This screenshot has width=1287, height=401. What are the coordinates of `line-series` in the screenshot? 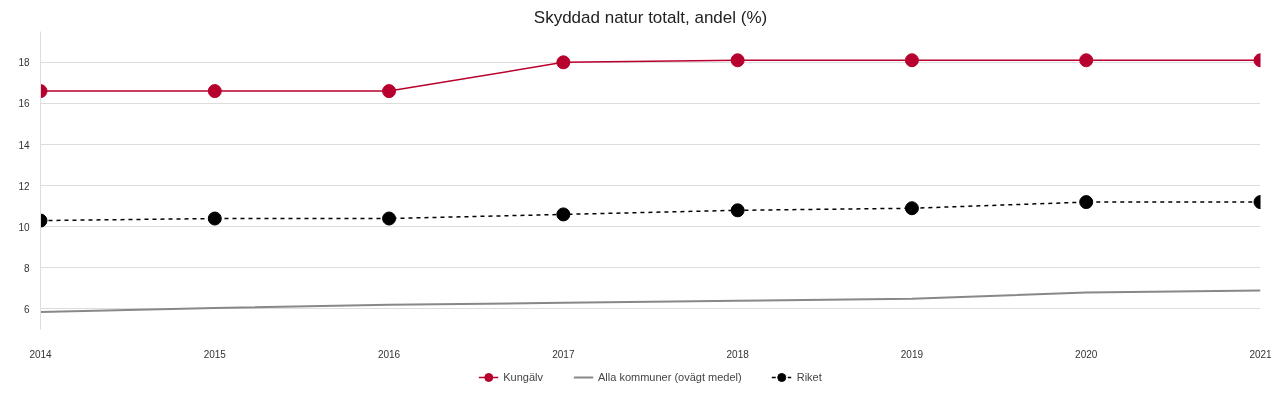 It's located at (650, 301).